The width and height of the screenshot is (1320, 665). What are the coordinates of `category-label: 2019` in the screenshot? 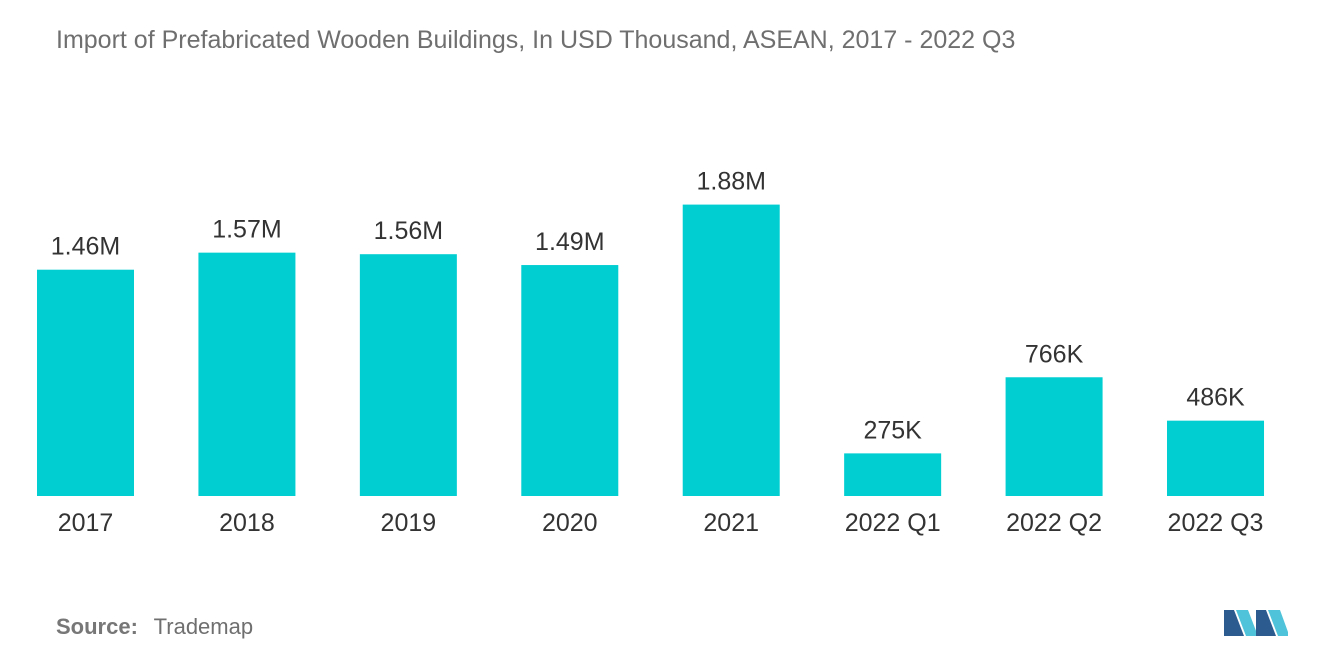 It's located at (409, 523).